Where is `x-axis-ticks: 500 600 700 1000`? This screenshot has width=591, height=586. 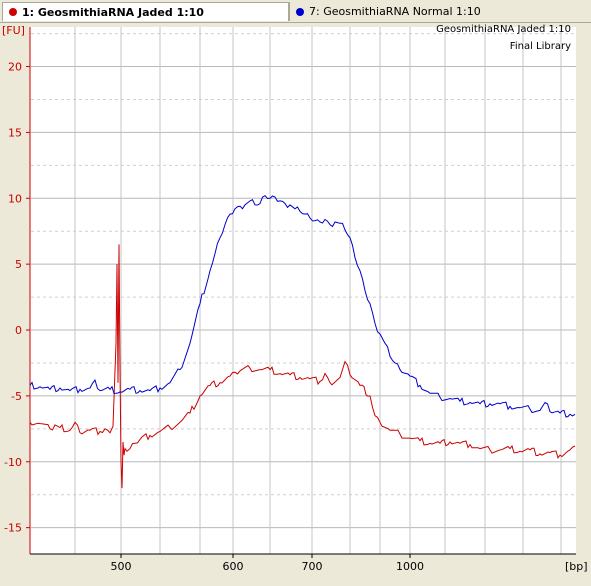 x-axis-ticks: 500 600 700 1000 is located at coordinates (267, 563).